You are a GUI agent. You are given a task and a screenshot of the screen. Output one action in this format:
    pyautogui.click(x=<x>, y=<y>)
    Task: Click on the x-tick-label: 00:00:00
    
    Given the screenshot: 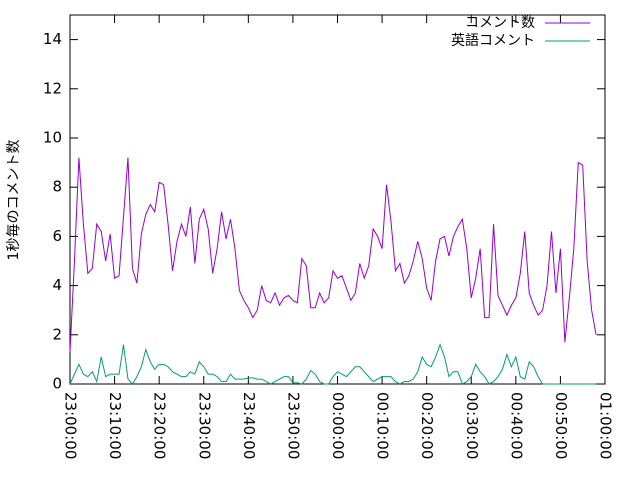 What is the action you would take?
    pyautogui.click(x=338, y=425)
    